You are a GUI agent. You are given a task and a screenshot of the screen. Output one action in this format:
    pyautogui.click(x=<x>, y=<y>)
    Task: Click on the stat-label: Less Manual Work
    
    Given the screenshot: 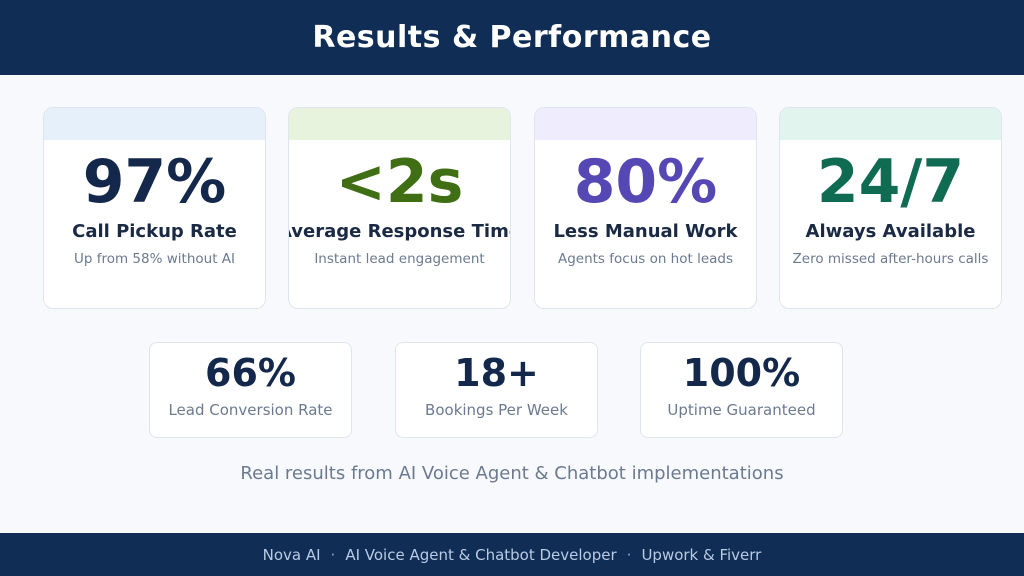 What is the action you would take?
    pyautogui.click(x=645, y=231)
    